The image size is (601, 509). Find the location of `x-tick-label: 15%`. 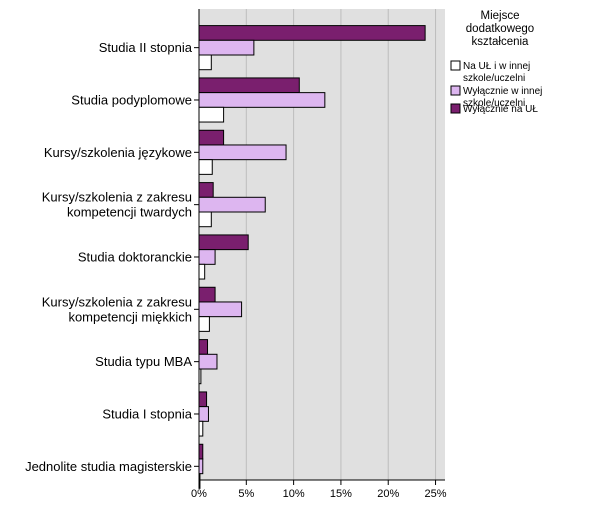

x-tick-label: 15% is located at coordinates (341, 494).